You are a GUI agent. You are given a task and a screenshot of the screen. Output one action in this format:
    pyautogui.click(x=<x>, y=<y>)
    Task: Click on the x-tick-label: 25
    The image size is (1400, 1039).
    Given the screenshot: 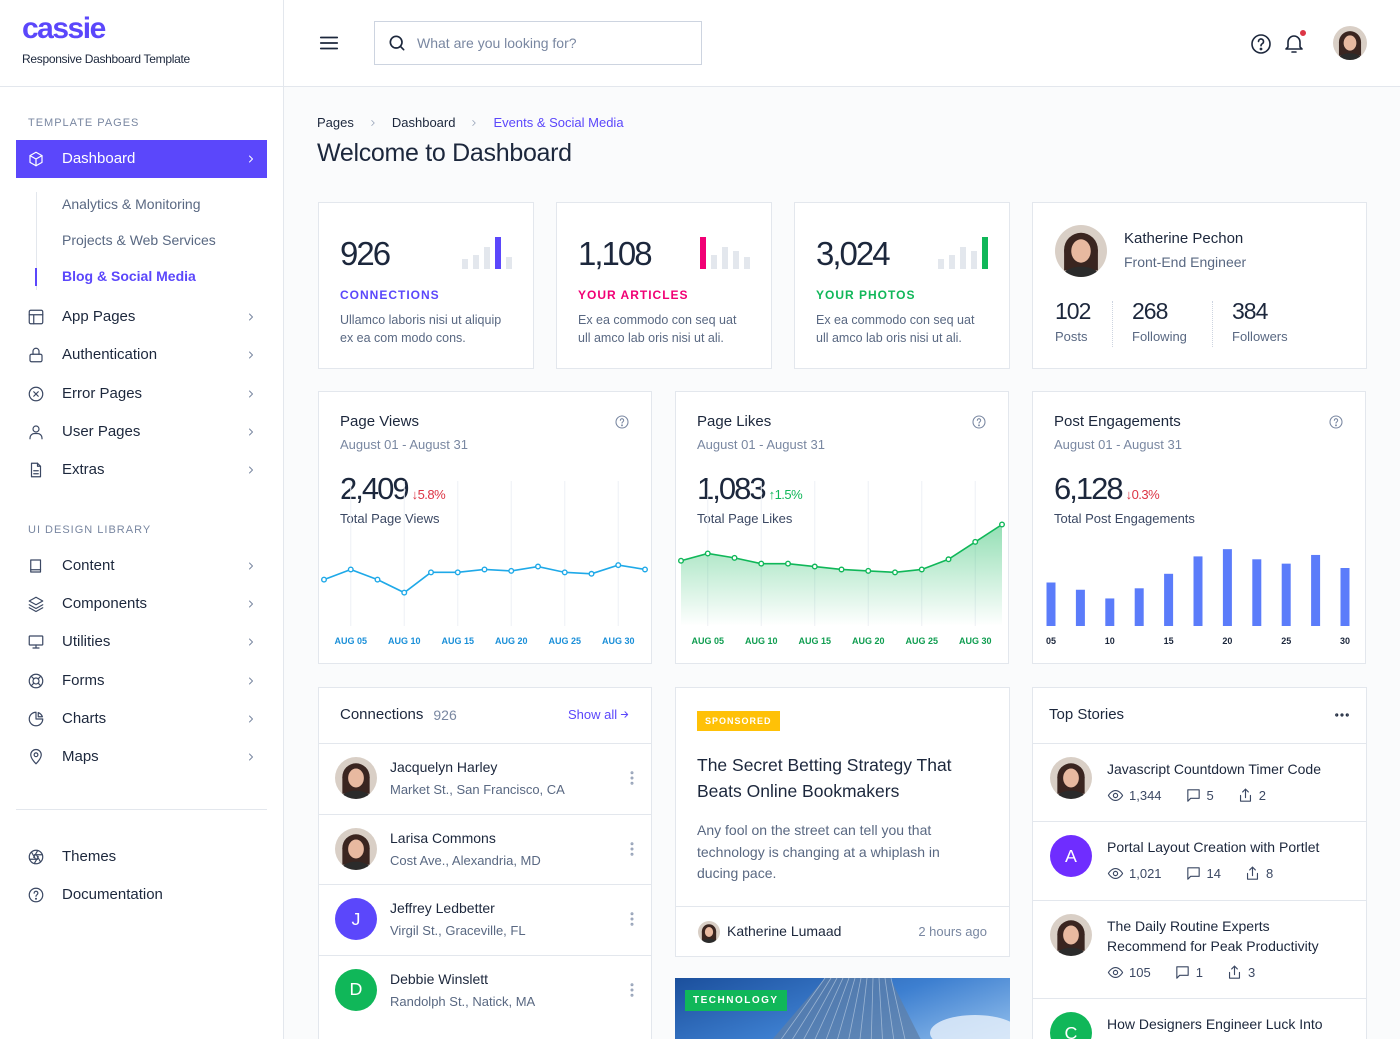 What is the action you would take?
    pyautogui.click(x=1286, y=641)
    